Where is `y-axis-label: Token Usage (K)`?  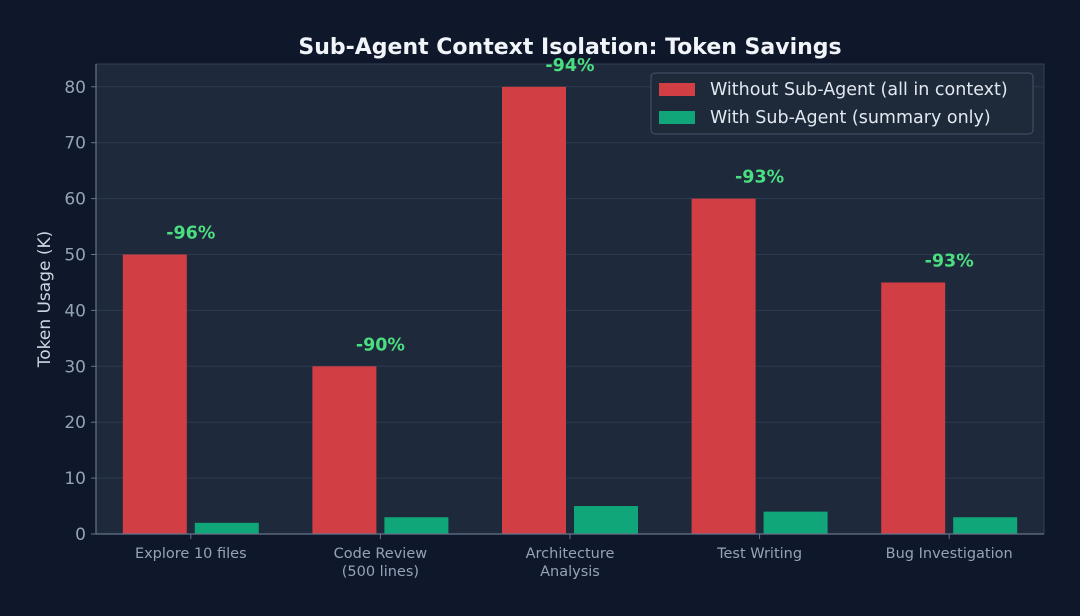 y-axis-label: Token Usage (K) is located at coordinates (45, 300).